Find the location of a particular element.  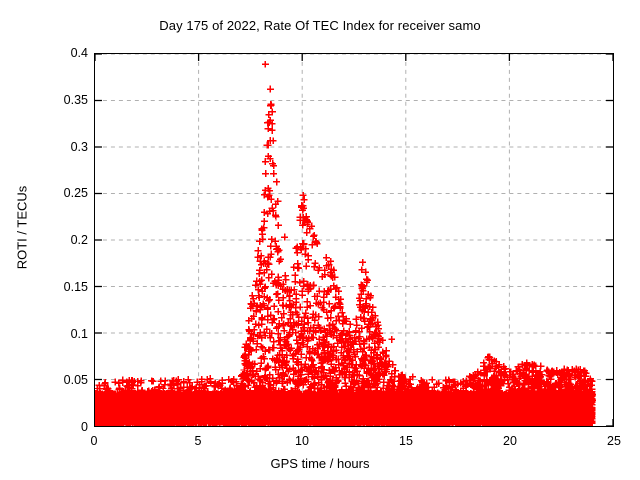

y-tick-label: 0.3 is located at coordinates (79, 146).